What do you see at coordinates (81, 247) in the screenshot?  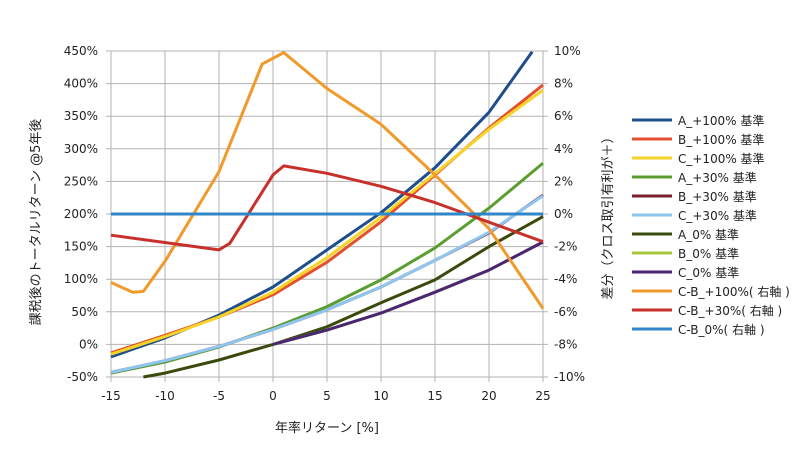 I see `y-tick-label: 150%` at bounding box center [81, 247].